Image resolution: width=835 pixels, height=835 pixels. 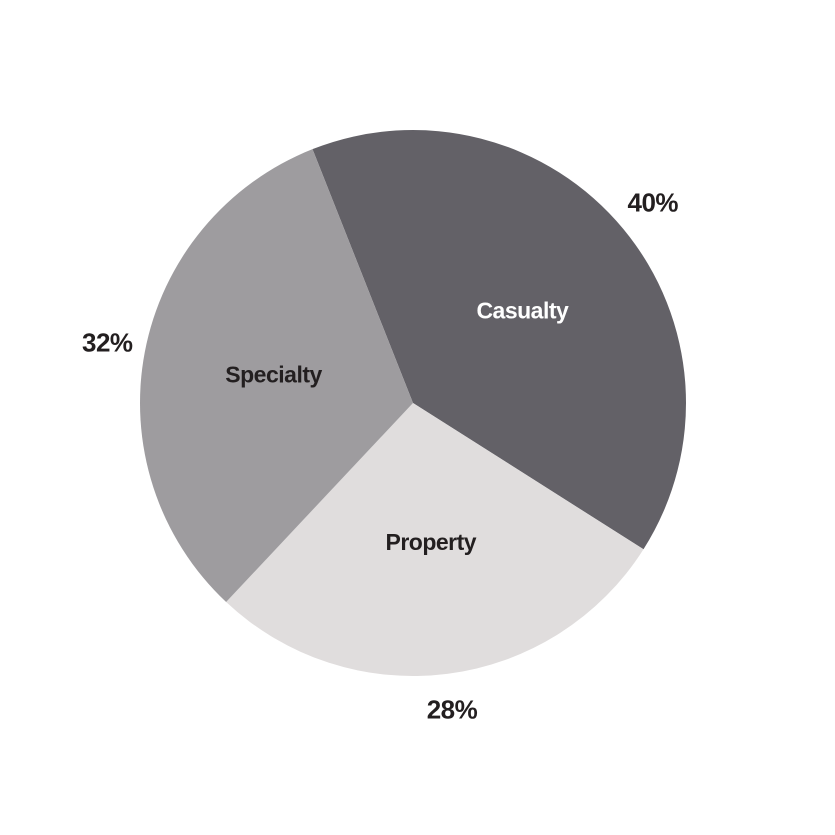 I want to click on value-label: 32%, so click(x=107, y=343).